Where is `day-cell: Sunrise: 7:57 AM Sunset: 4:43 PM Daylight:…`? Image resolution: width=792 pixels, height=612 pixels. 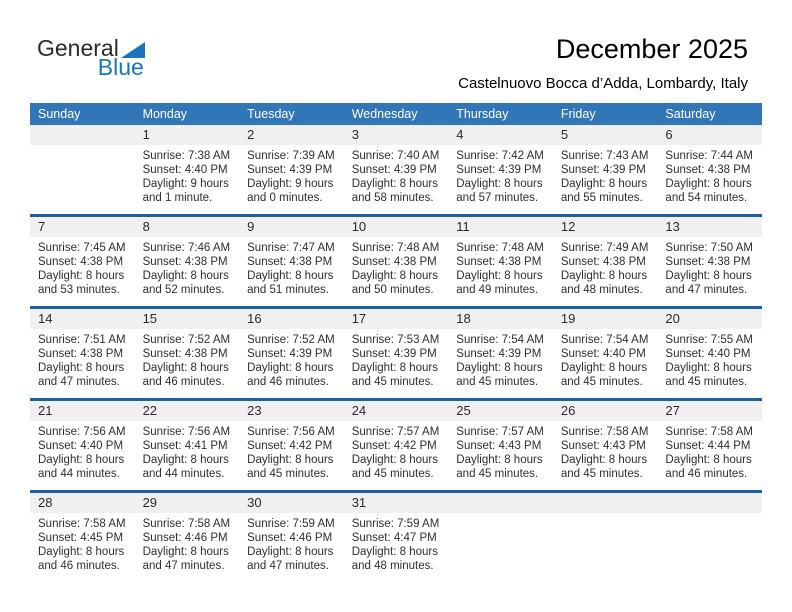 day-cell: Sunrise: 7:57 AM Sunset: 4:43 PM Daylight:… is located at coordinates (500, 455).